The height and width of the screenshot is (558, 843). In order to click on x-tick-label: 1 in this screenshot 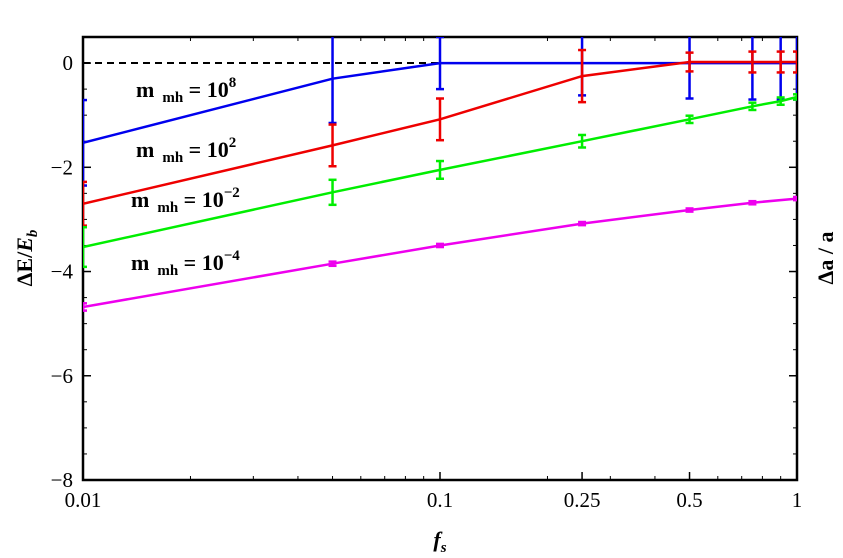, I will do `click(797, 500)`.